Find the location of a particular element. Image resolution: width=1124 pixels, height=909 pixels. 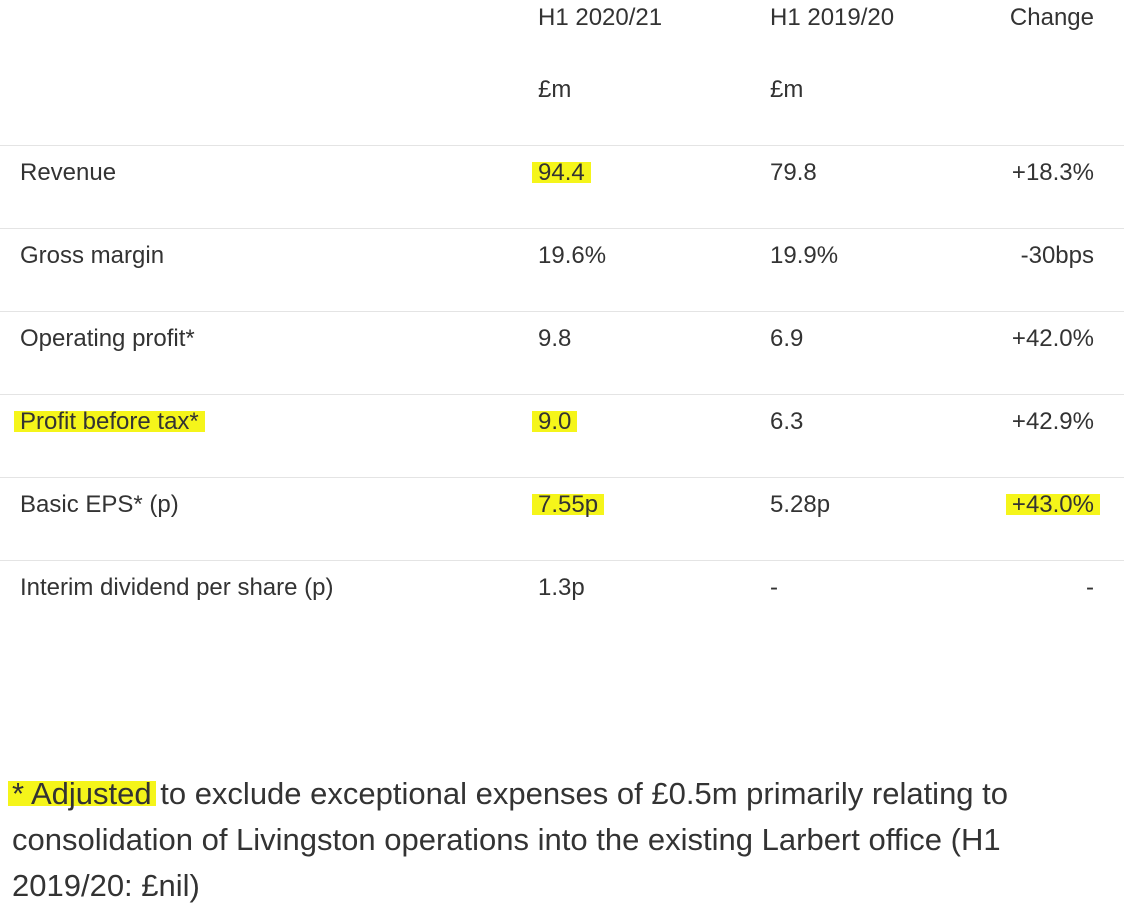

row-change-value: +18.3% is located at coordinates (1052, 172).